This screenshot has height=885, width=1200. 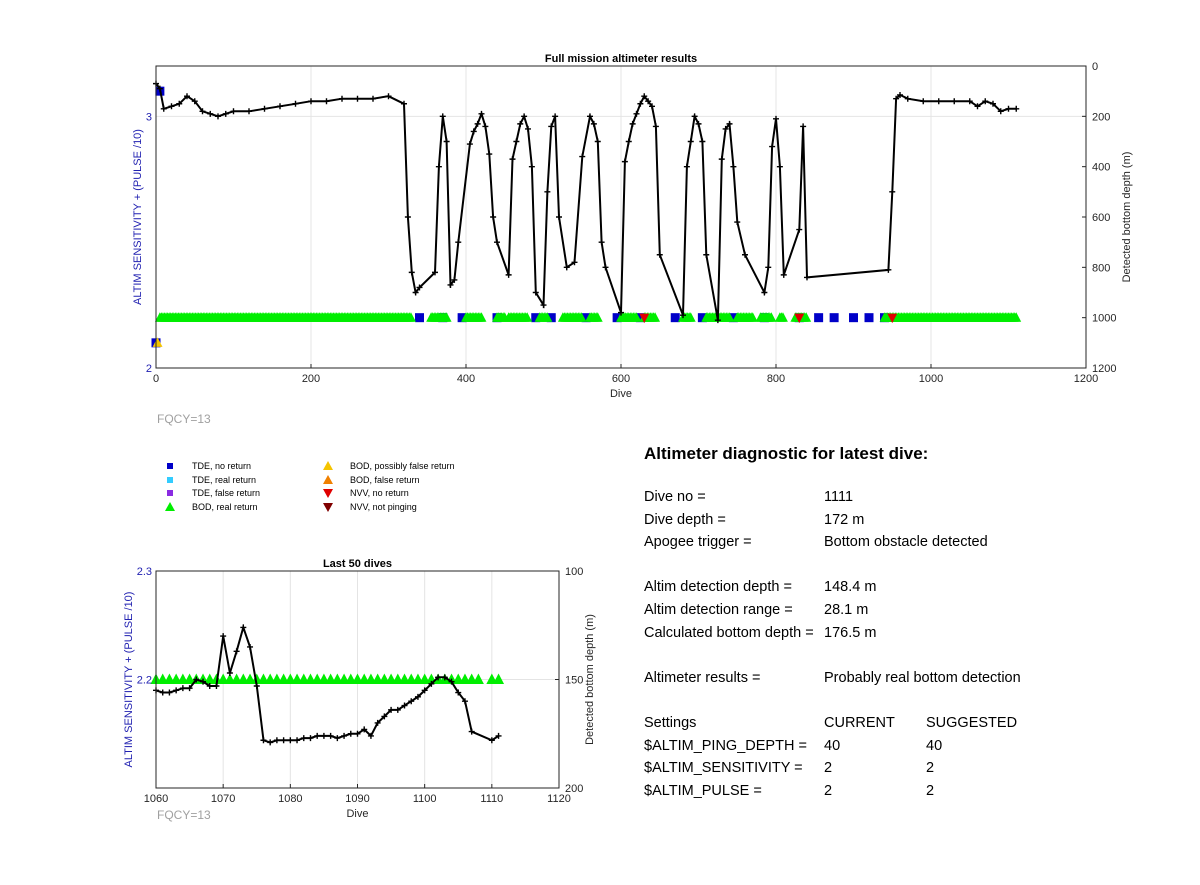 What do you see at coordinates (904, 633) in the screenshot?
I see `calculated-bottom-depth-row: Calculated bottom depth = 176.5 m` at bounding box center [904, 633].